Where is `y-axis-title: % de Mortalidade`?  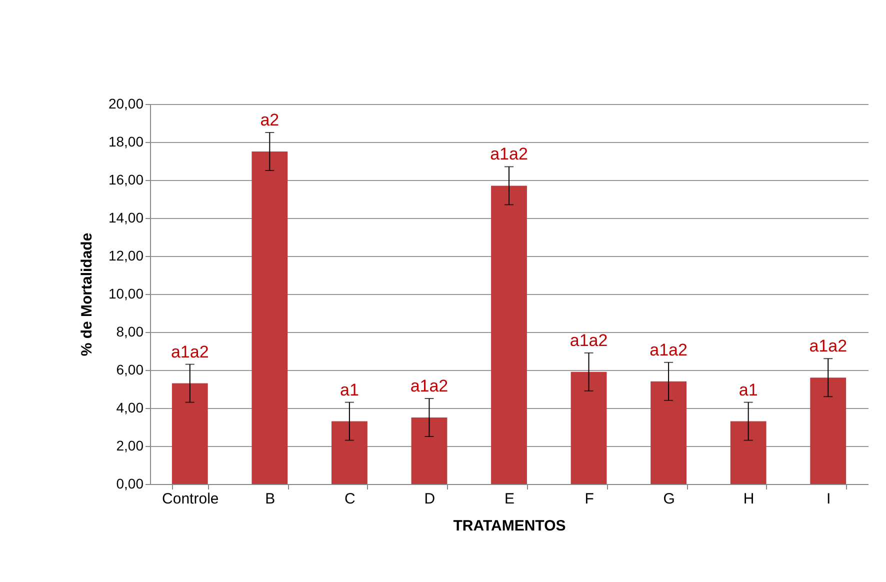 y-axis-title: % de Mortalidade is located at coordinates (87, 294).